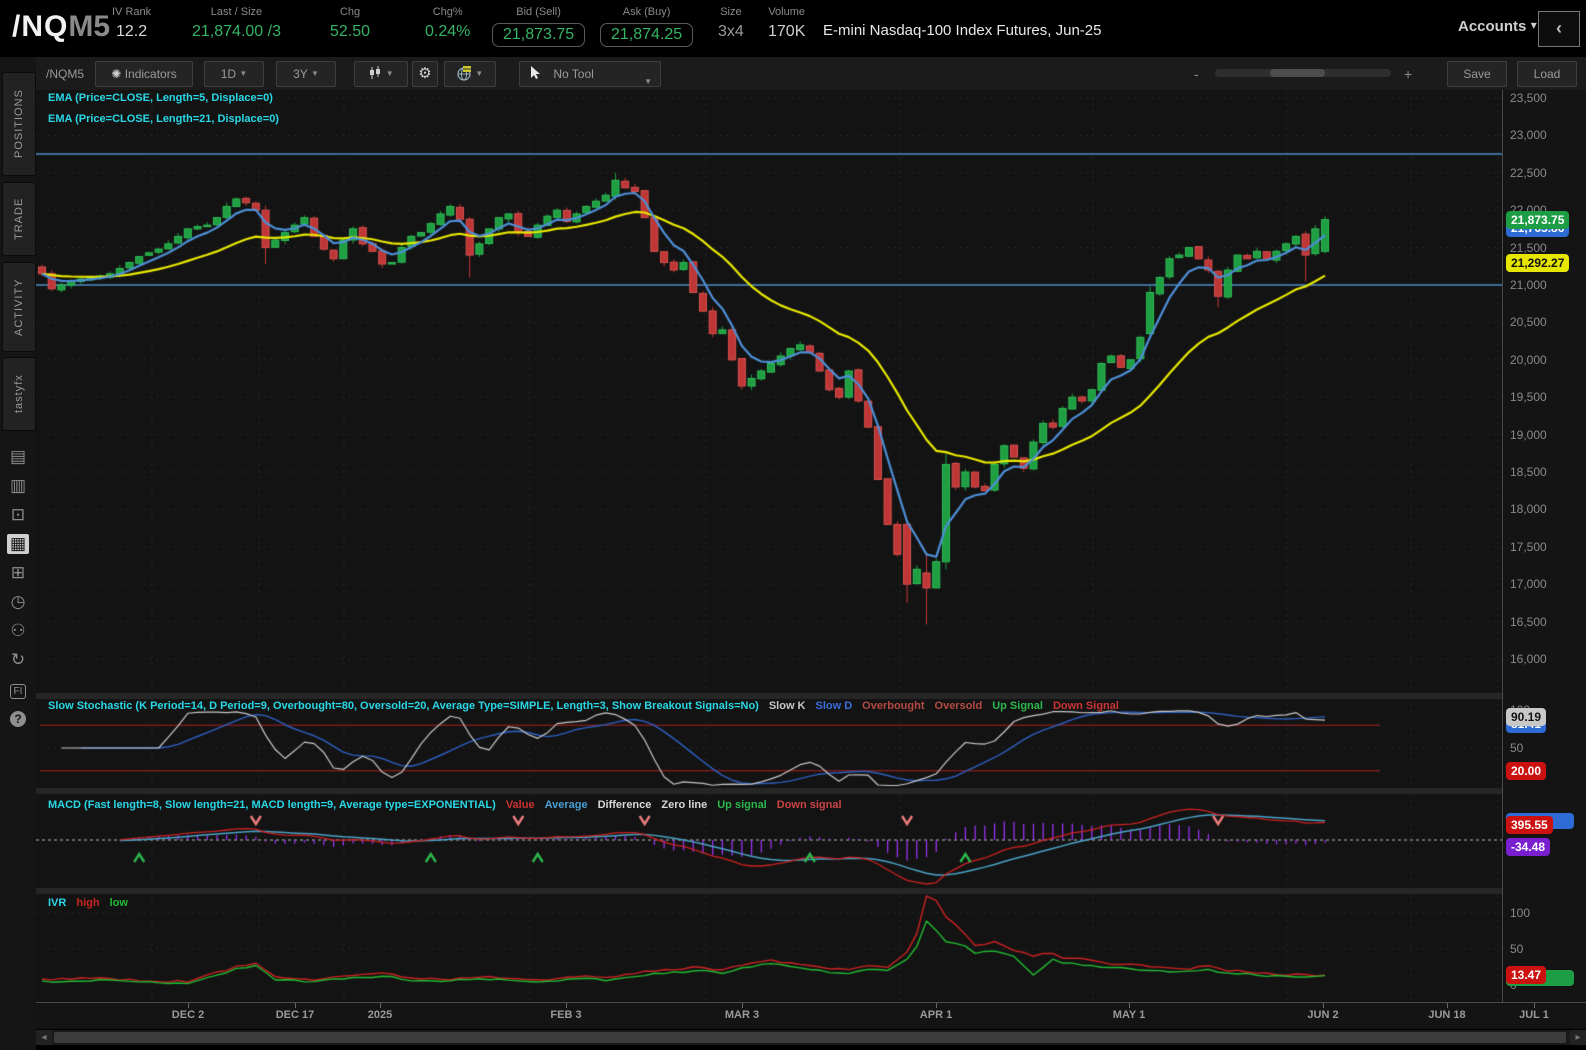  Describe the element at coordinates (1526, 717) in the screenshot. I see `slow-k-badge: 90.19` at that location.